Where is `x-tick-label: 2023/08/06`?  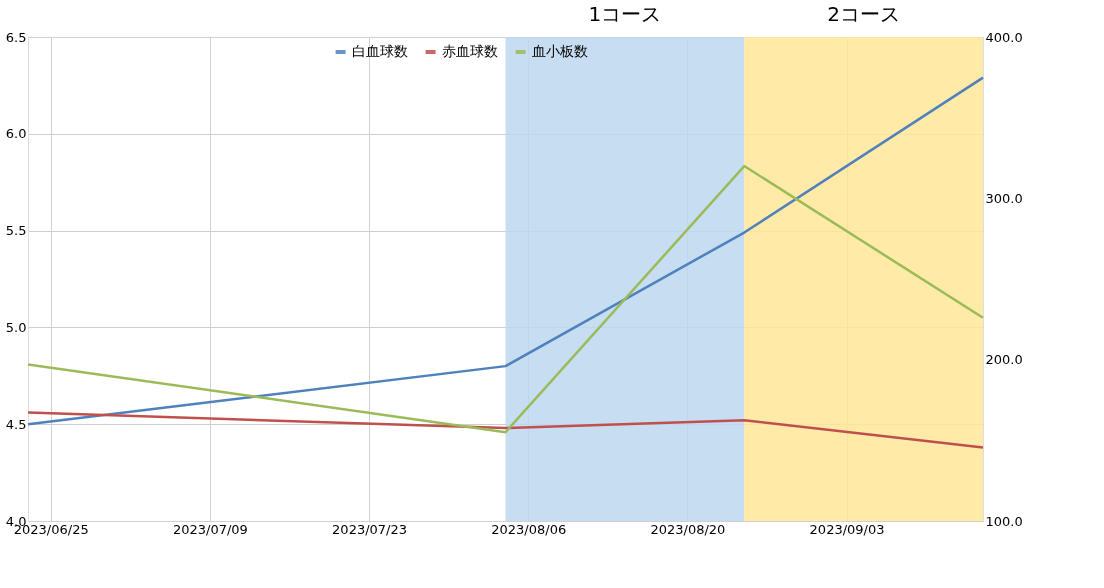 x-tick-label: 2023/08/06 is located at coordinates (529, 529).